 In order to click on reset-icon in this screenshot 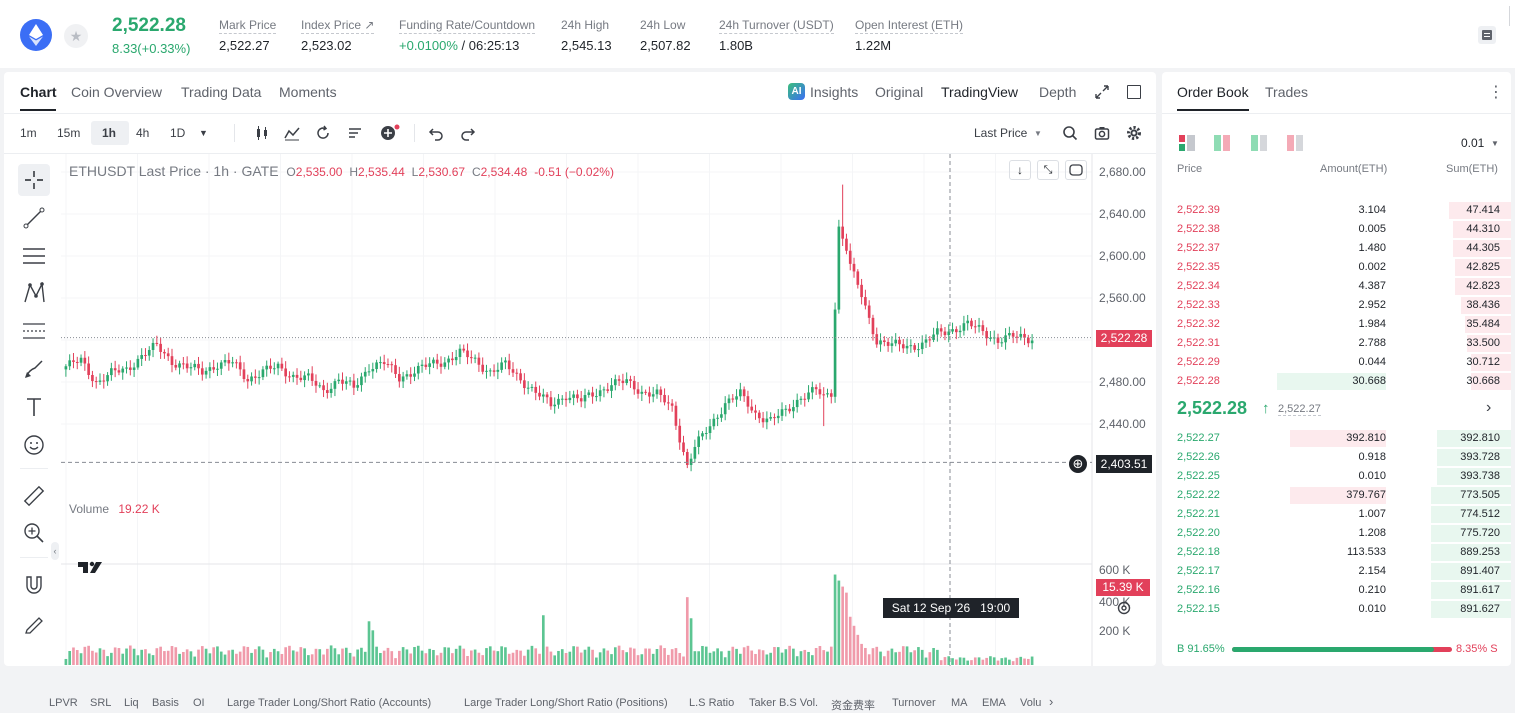, I will do `click(323, 135)`.